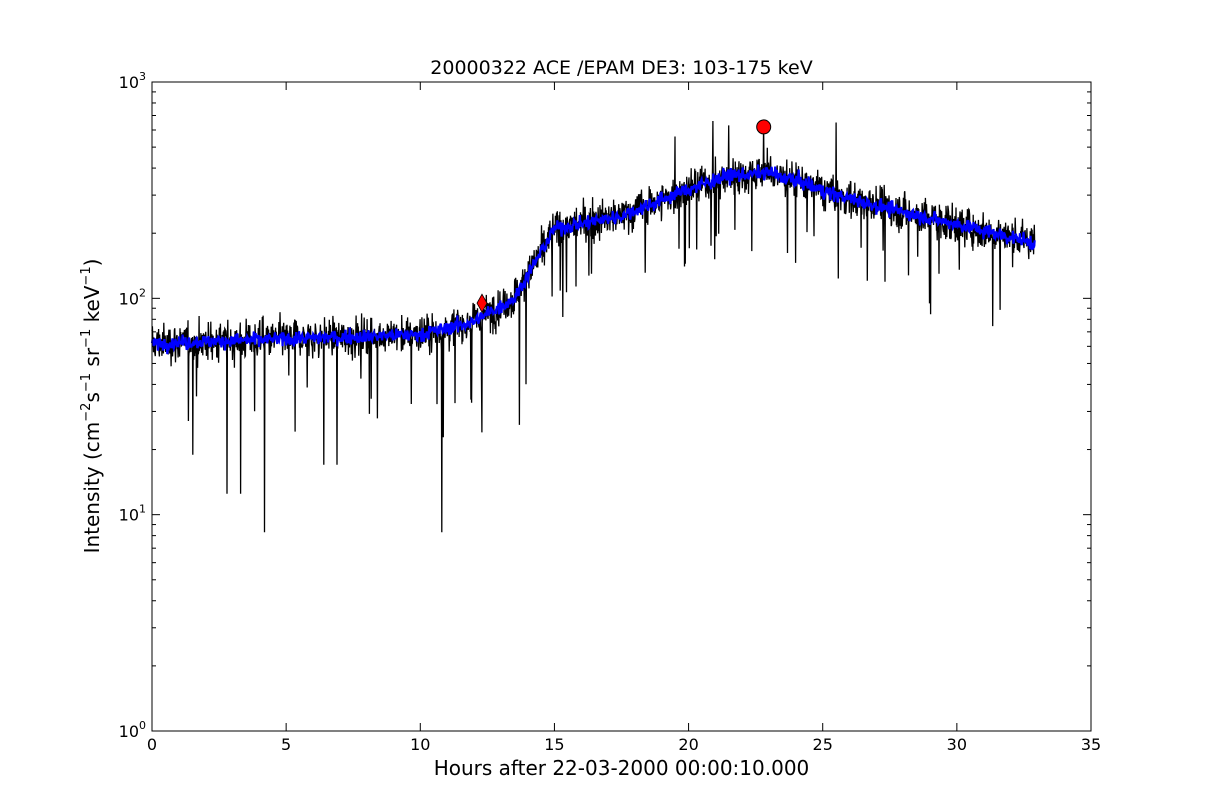 This screenshot has height=812, width=1212. What do you see at coordinates (86, 338) in the screenshot?
I see `y-axis-label-exp3: −1` at bounding box center [86, 338].